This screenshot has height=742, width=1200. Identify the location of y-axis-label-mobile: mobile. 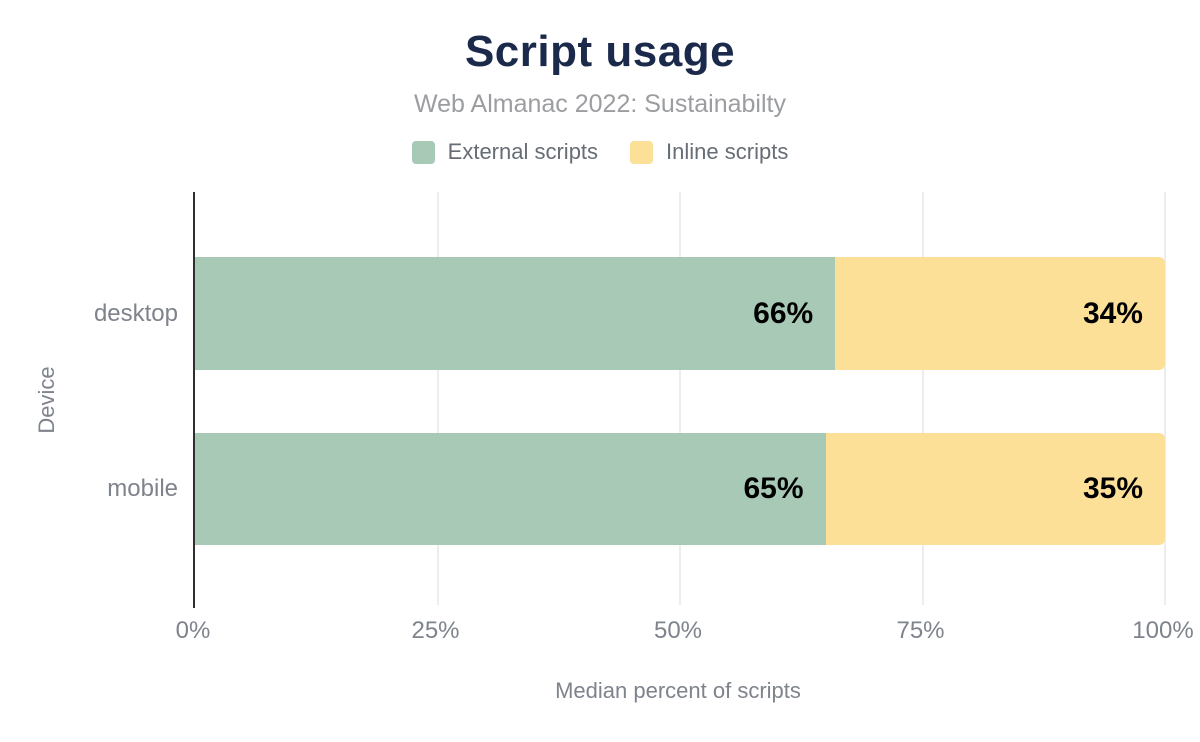
(142, 488).